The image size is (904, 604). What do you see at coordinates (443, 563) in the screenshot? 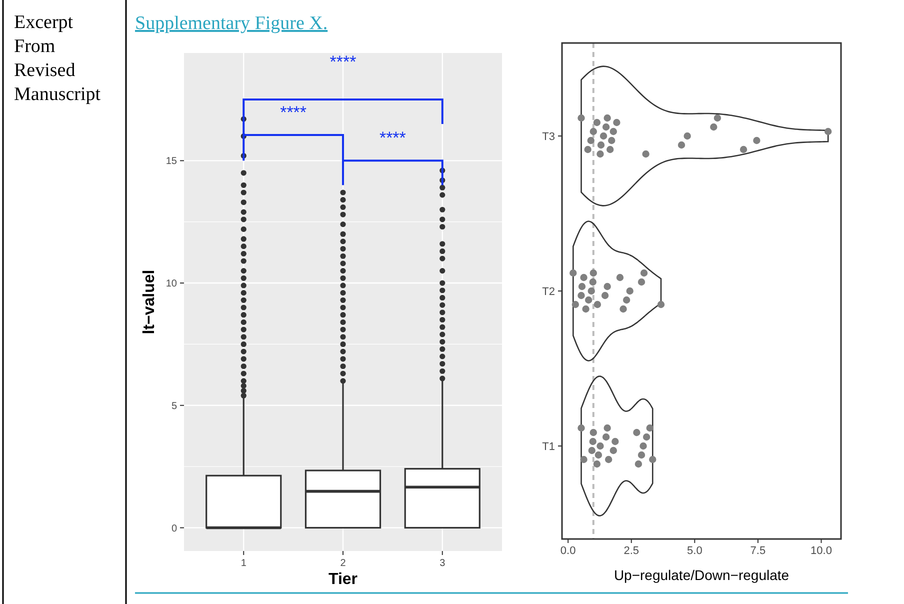
I see `x-tick-label: 3` at bounding box center [443, 563].